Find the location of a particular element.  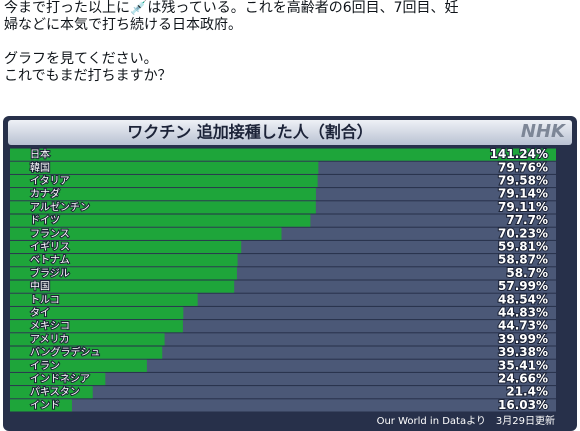

chart-title: ワクチン 追加接種した人（割合） is located at coordinates (250, 132).